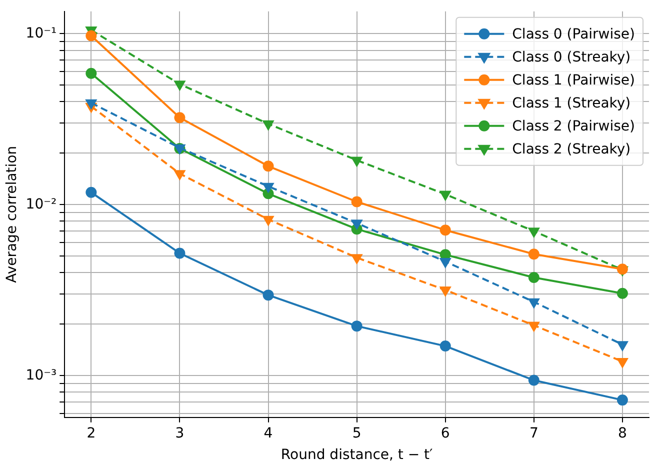  I want to click on x-tick-label: 3, so click(179, 433).